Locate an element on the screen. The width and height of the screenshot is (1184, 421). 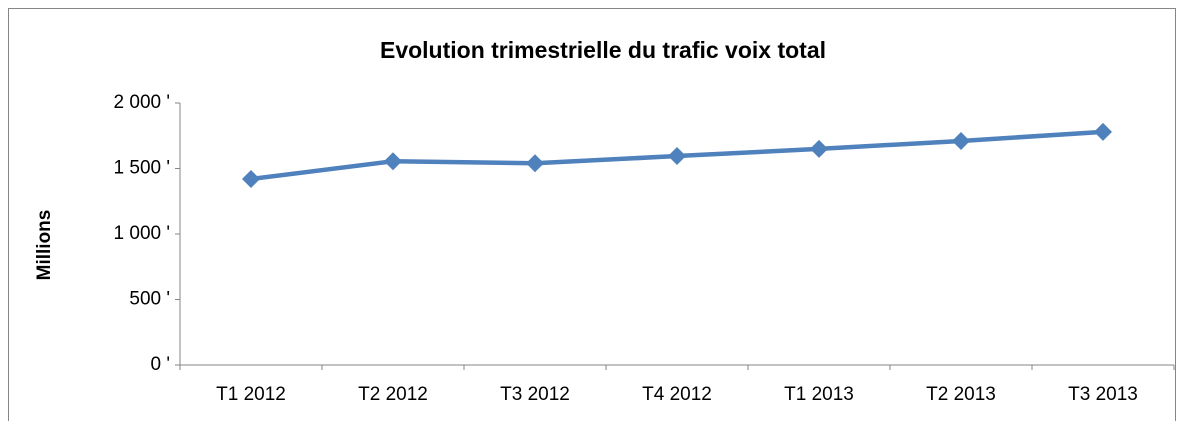
x-tick-label: T3 2012 is located at coordinates (535, 394).